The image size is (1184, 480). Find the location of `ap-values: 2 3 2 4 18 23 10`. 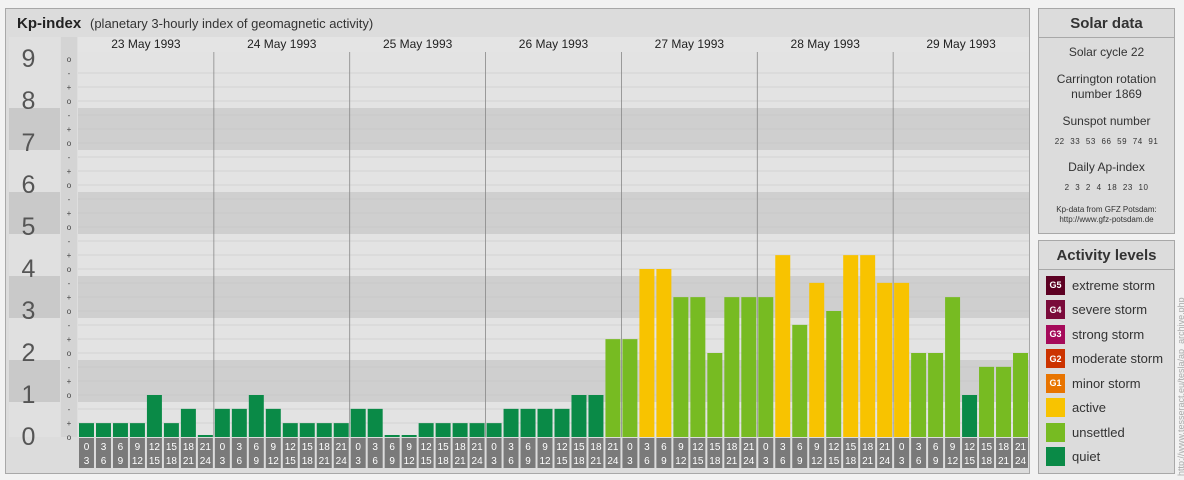

ap-values: 2 3 2 4 18 23 10 is located at coordinates (1106, 187).